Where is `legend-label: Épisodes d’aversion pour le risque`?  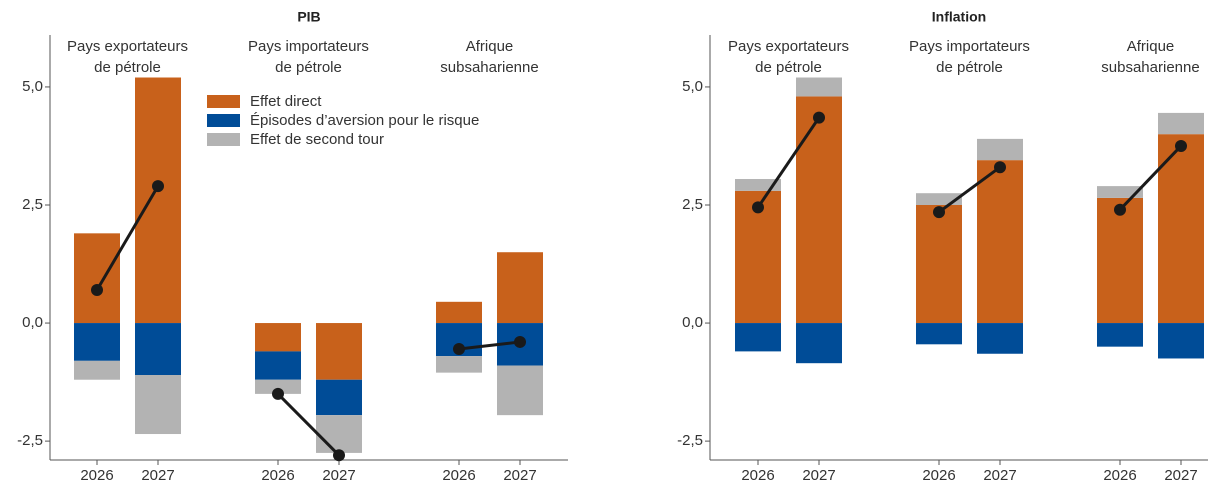 legend-label: Épisodes d’aversion pour le risque is located at coordinates (364, 120).